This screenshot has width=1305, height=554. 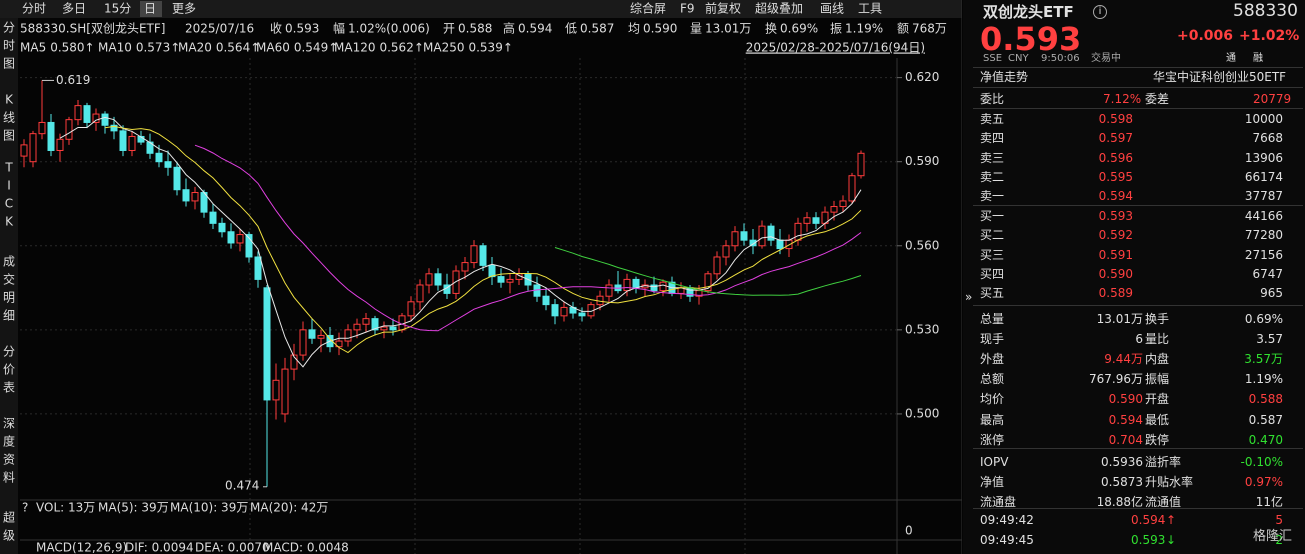 I want to click on book-level: 卖三, so click(x=992, y=157).